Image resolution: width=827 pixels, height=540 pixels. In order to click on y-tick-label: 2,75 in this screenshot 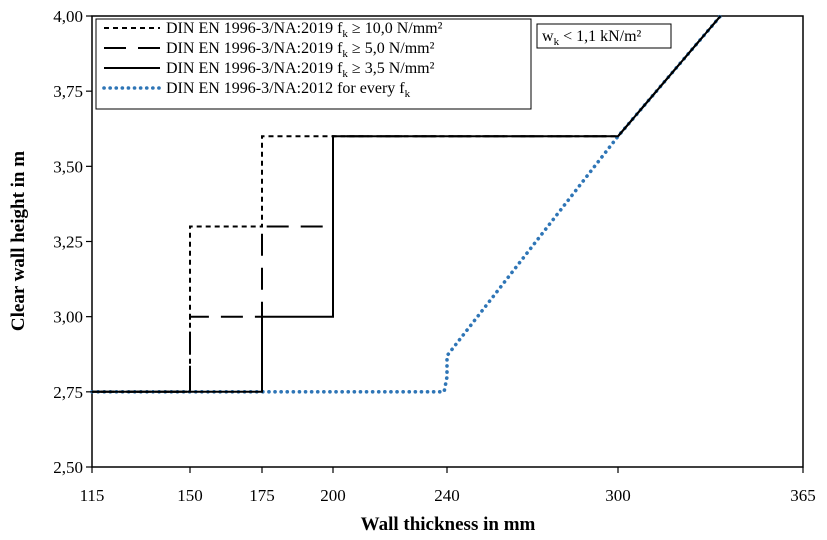, I will do `click(68, 392)`.